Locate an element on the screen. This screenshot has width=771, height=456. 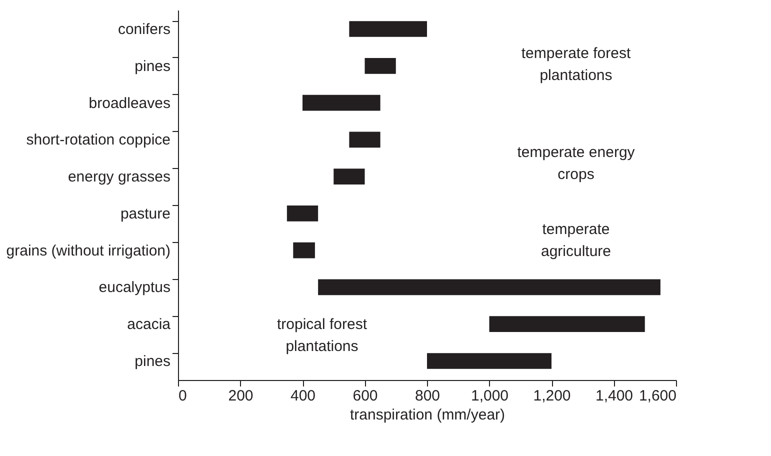
annotation: temperate energy crops is located at coordinates (576, 163).